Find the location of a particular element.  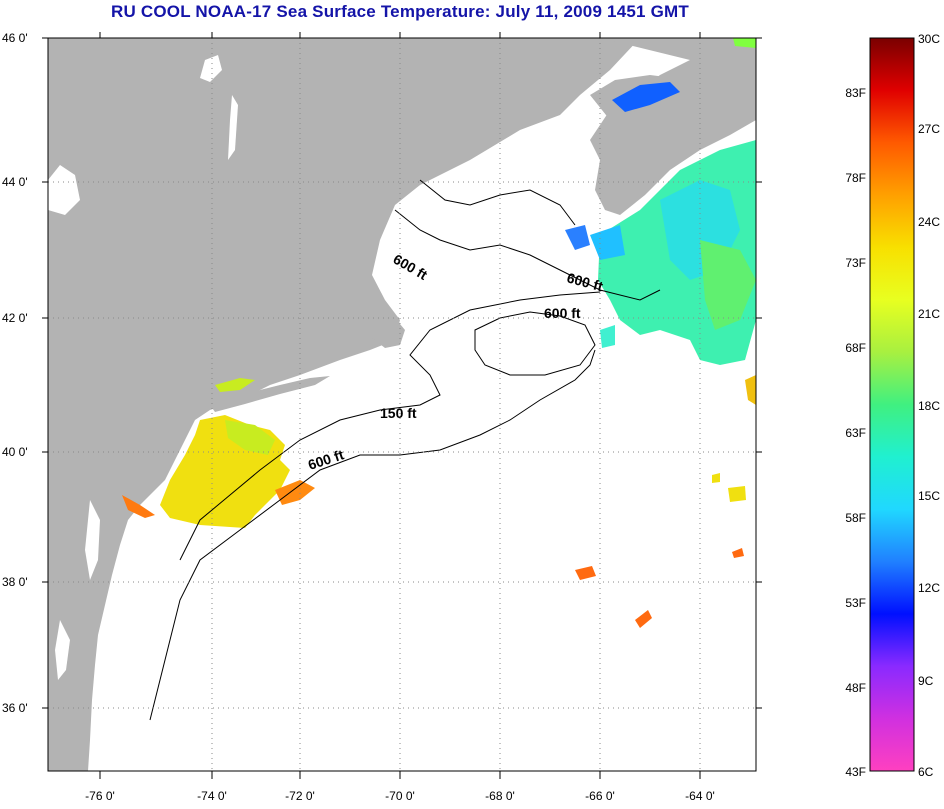

sst-patch-orange-delaware is located at coordinates (138, 506).